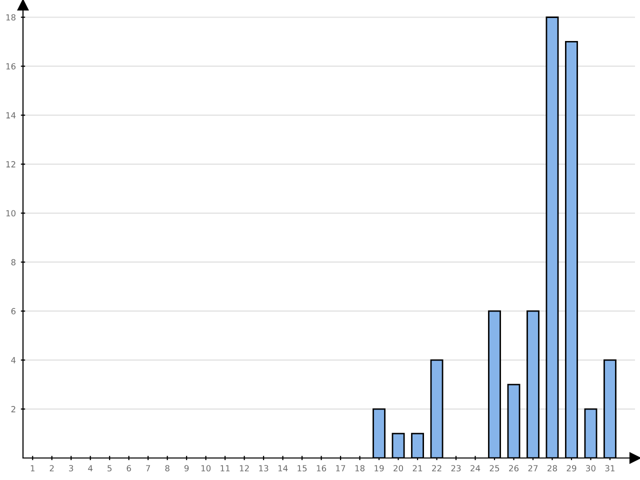 The height and width of the screenshot is (480, 640). I want to click on x-tick-label: 8, so click(167, 468).